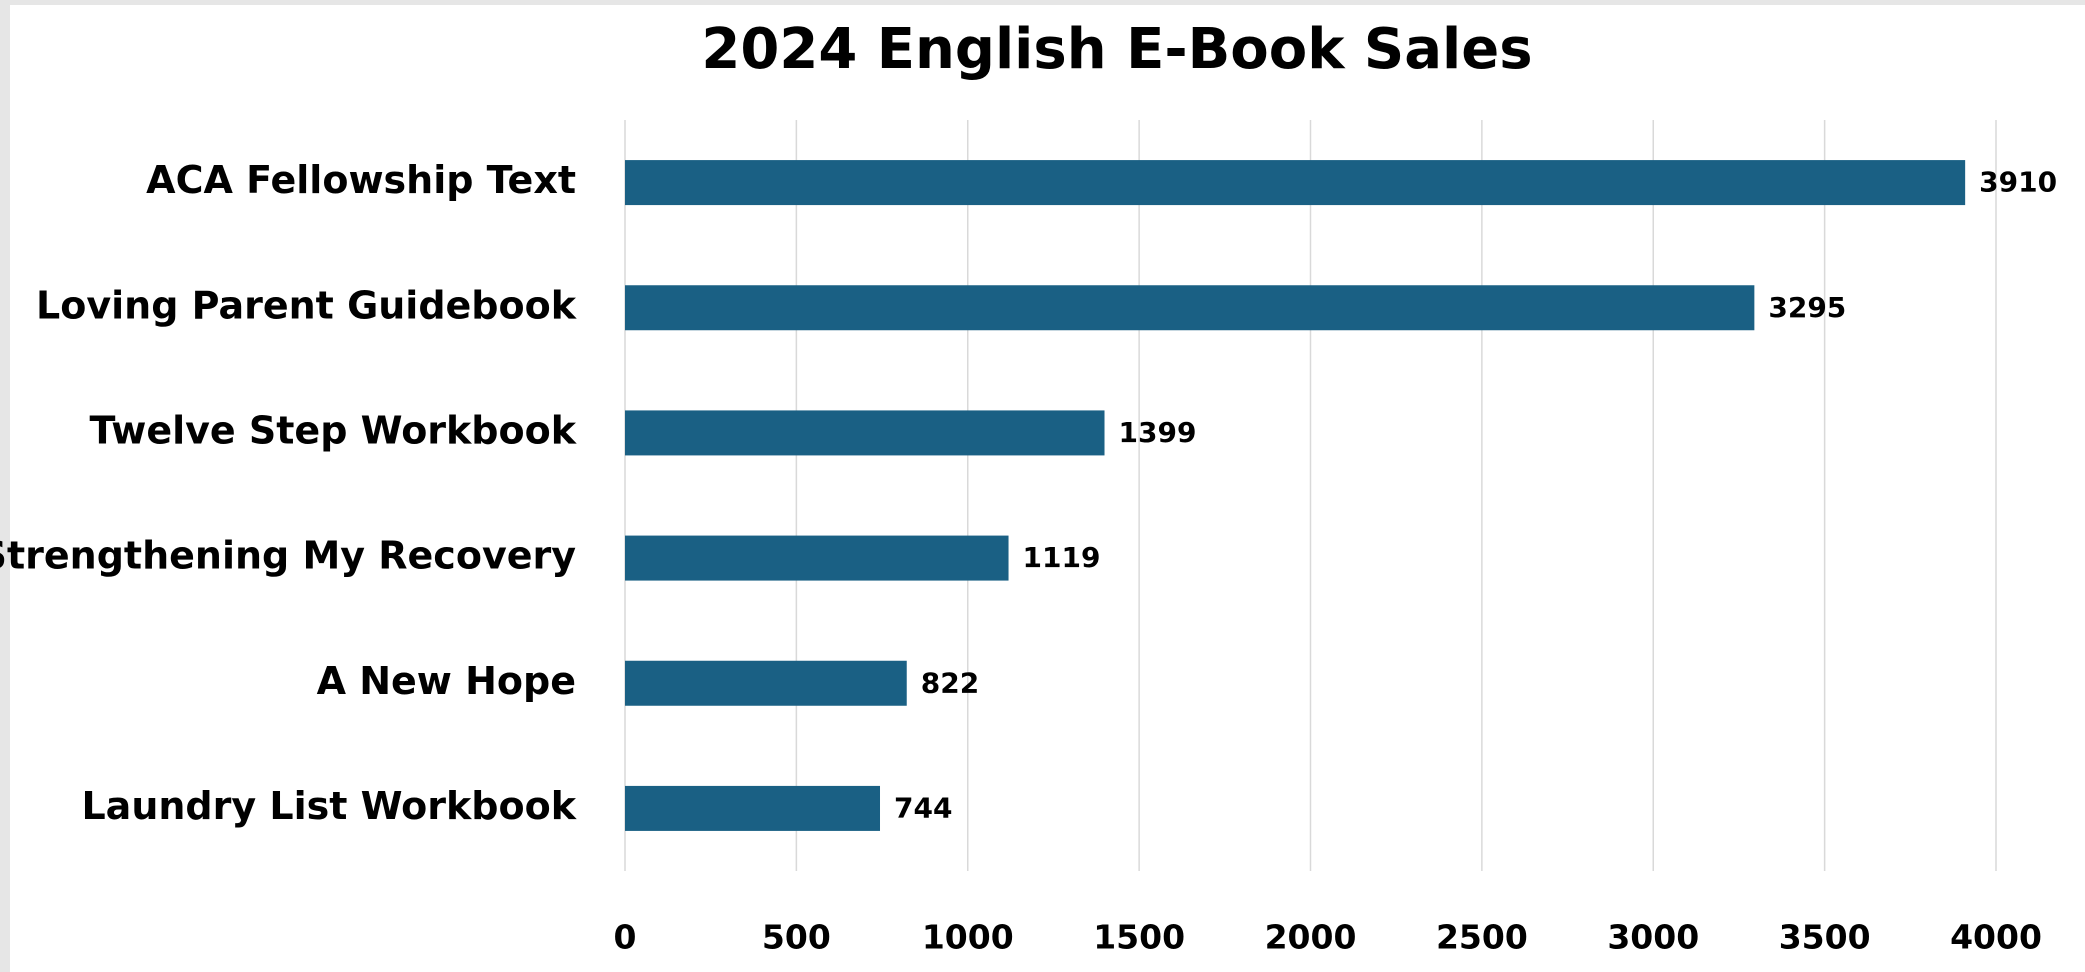  What do you see at coordinates (361, 180) in the screenshot?
I see `y-tick-label: ACA Fellowship Text` at bounding box center [361, 180].